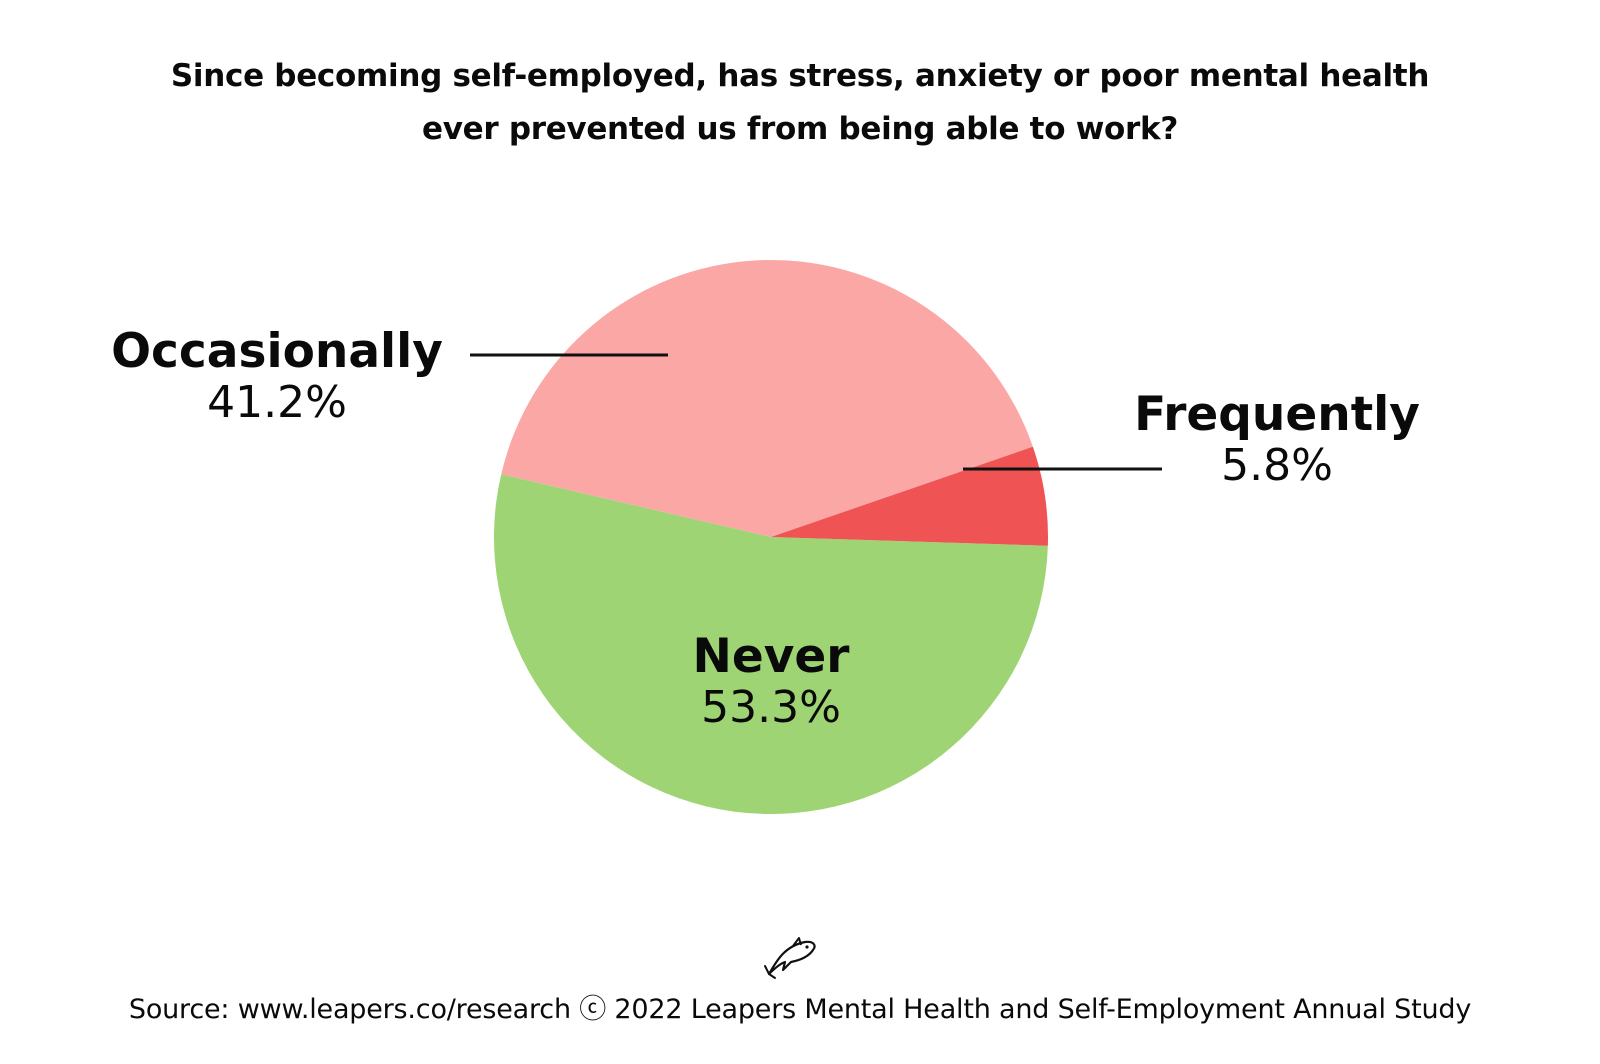  I want to click on slice-label-occasionally: Occasionally, so click(277, 351).